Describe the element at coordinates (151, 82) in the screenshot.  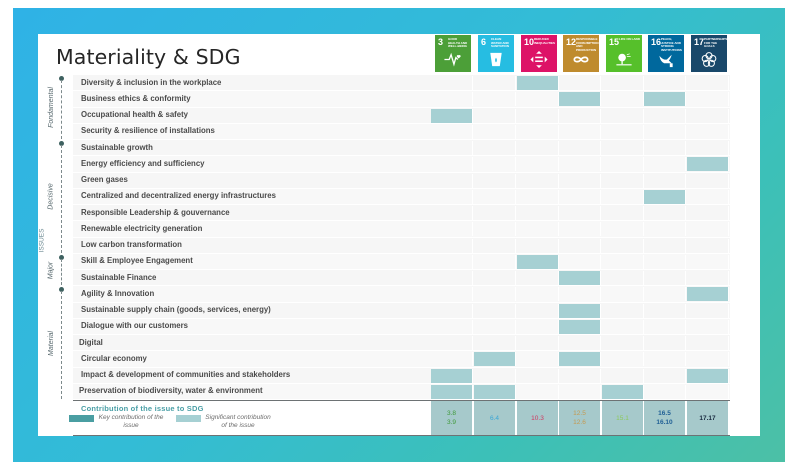
I see `issue-label: Diversity & inclusion in the workplace` at that location.